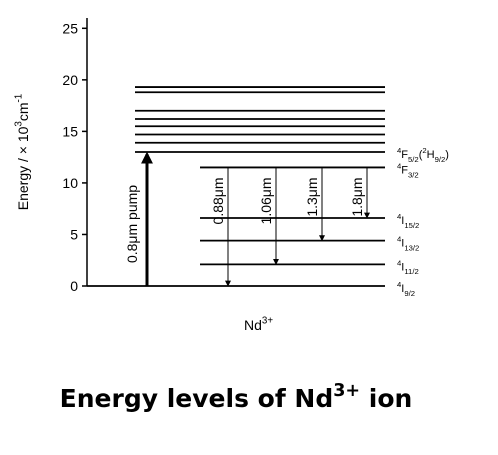 The image size is (498, 455). Describe the element at coordinates (413, 159) in the screenshot. I see `script-text: 5/2` at that location.